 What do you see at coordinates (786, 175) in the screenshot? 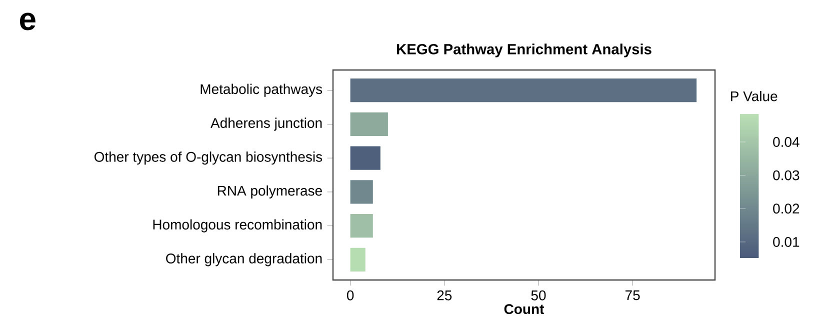
I see `color-bar-label: 0.03` at bounding box center [786, 175].